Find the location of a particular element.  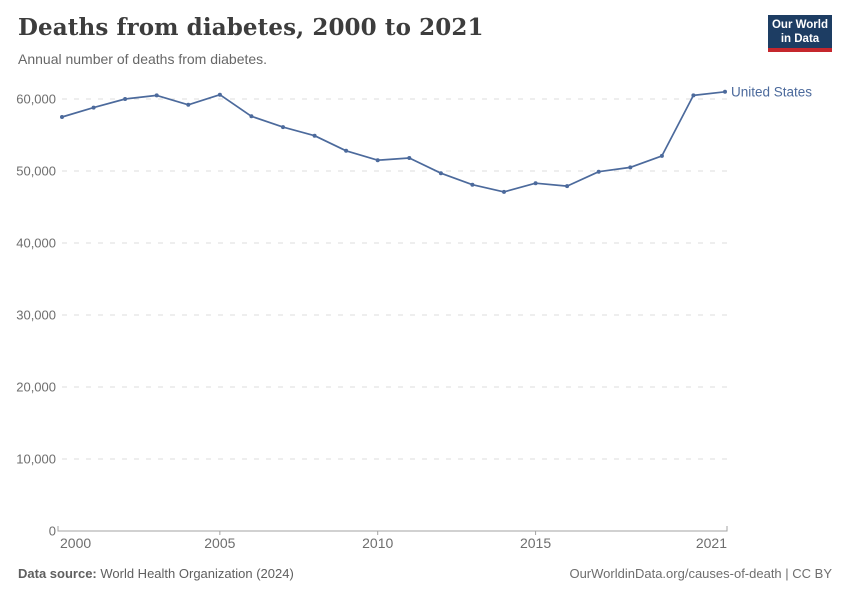

owid-logo-line1: Our World is located at coordinates (799, 24).